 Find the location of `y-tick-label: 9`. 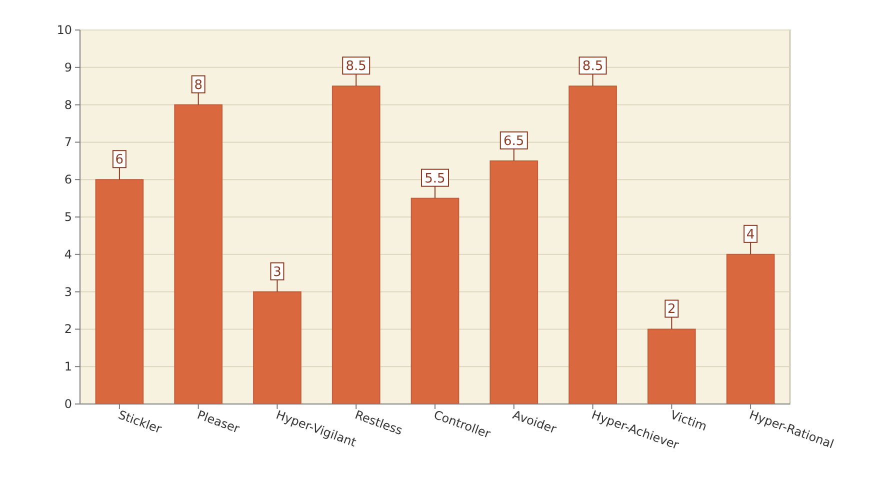

y-tick-label: 9 is located at coordinates (68, 67).